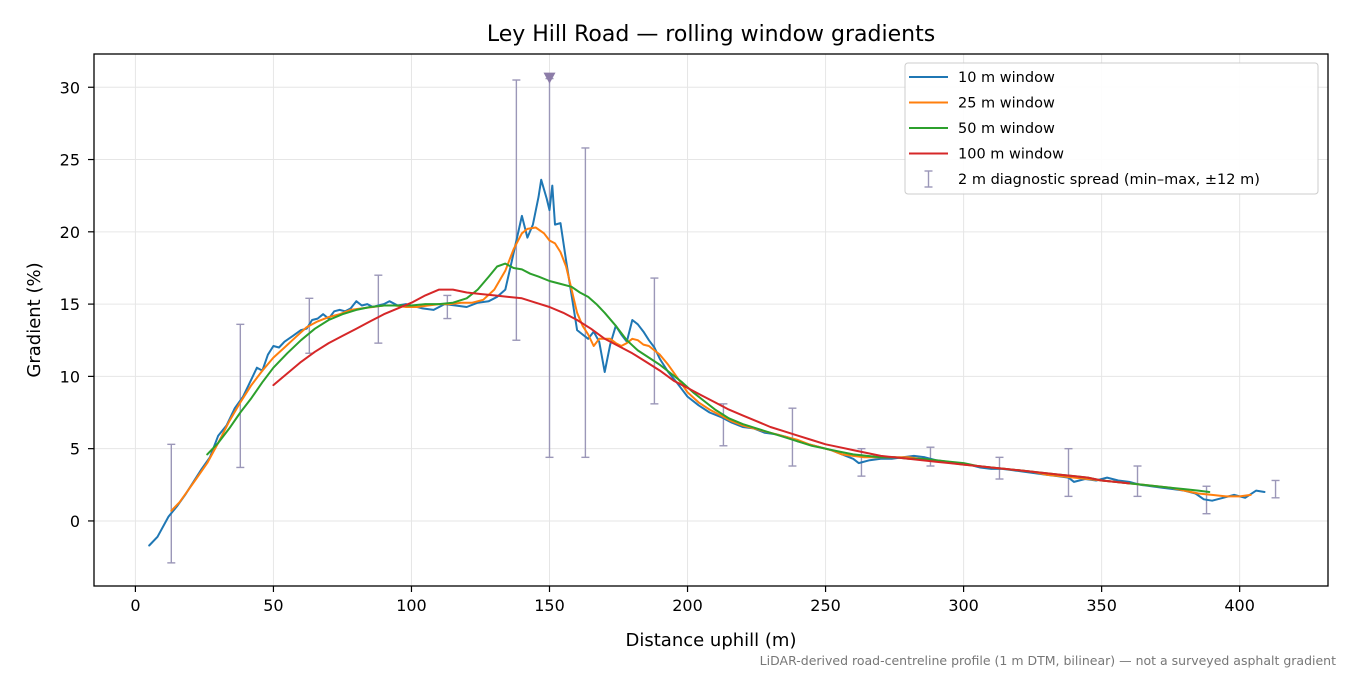 The width and height of the screenshot is (1350, 675). I want to click on legend-box, so click(1111, 128).